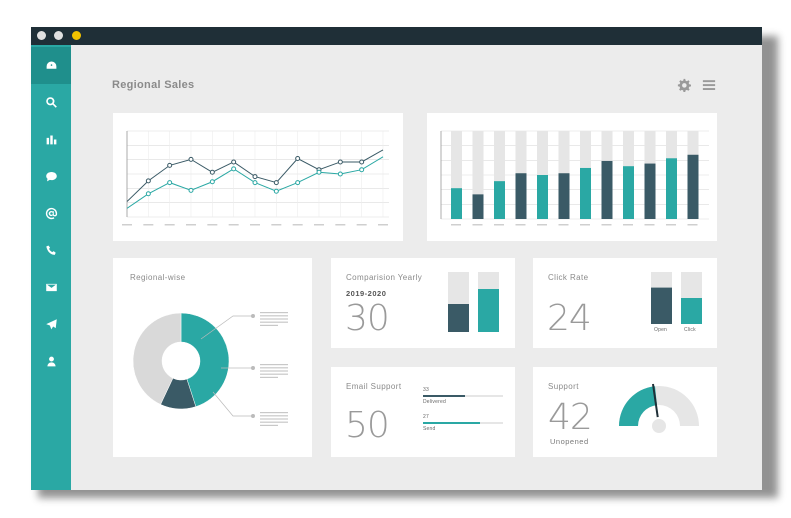 Image resolution: width=791 pixels, height=518 pixels. I want to click on sidebar-item-send, so click(51, 324).